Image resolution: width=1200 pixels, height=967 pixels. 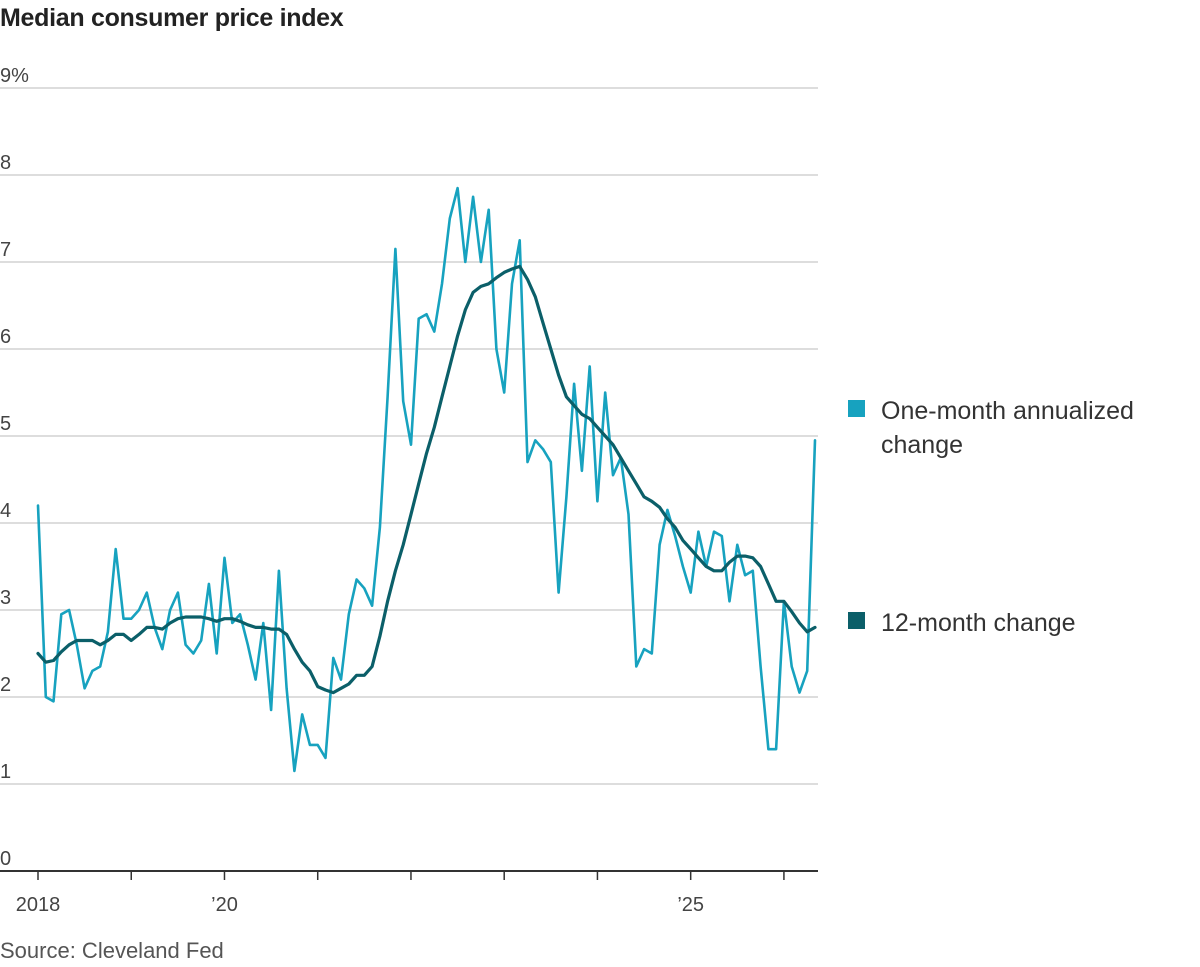 What do you see at coordinates (5, 163) in the screenshot?
I see `y-tick-label: 8` at bounding box center [5, 163].